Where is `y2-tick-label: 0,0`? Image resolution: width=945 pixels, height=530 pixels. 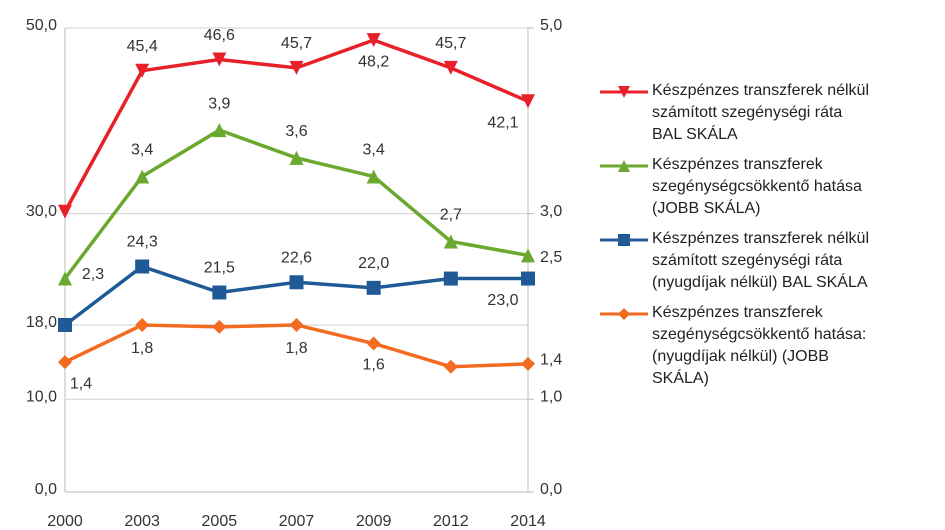
y2-tick-label: 0,0 is located at coordinates (551, 489).